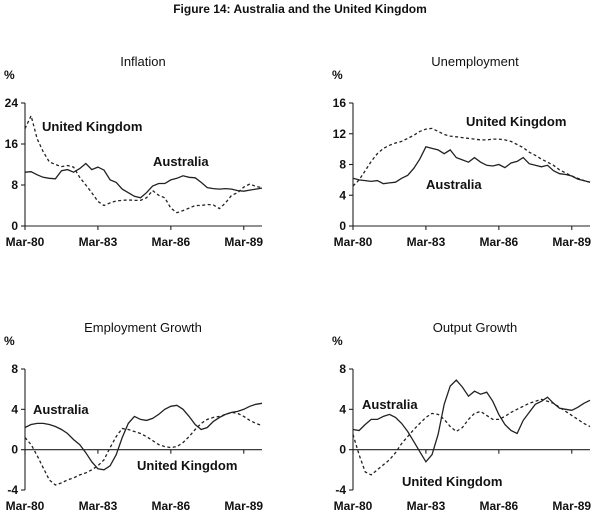 This screenshot has height=518, width=600. I want to click on employment-growth-xtick-label: Mar-80, so click(25, 506).